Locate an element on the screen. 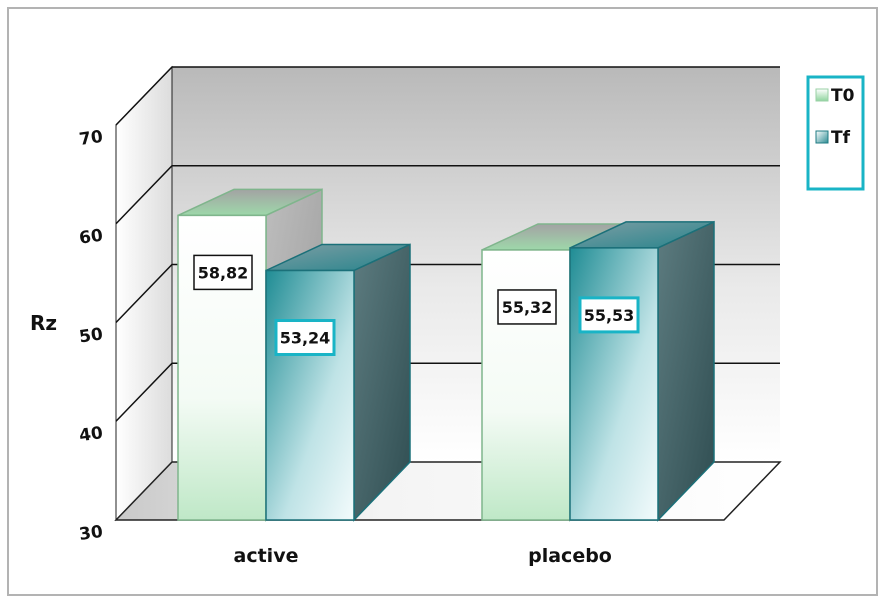 This screenshot has height=607, width=885. bar-Tf-active is located at coordinates (338, 382).